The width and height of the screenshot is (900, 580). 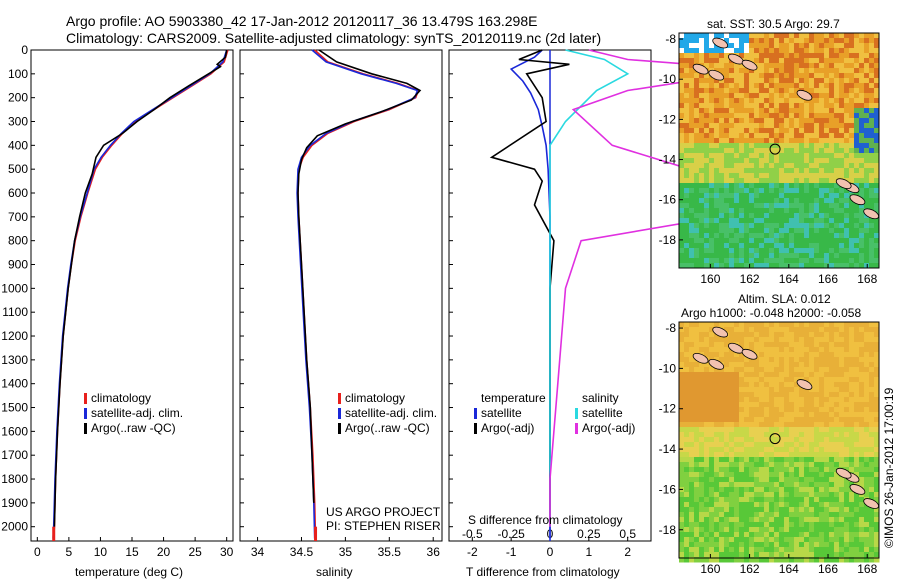 I want to click on legend-swatch-s-argo, so click(x=576, y=428).